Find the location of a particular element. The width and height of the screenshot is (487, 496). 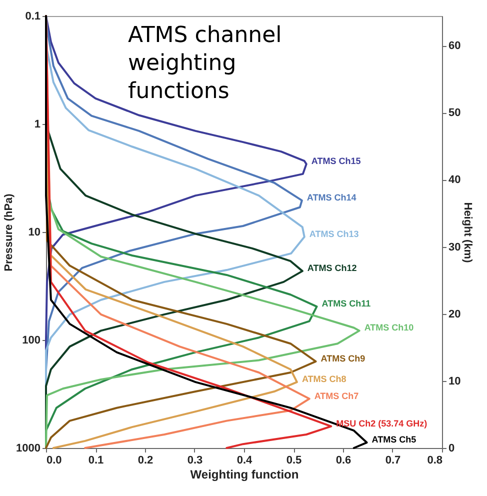

x-tick-label: 0.3 is located at coordinates (195, 460).